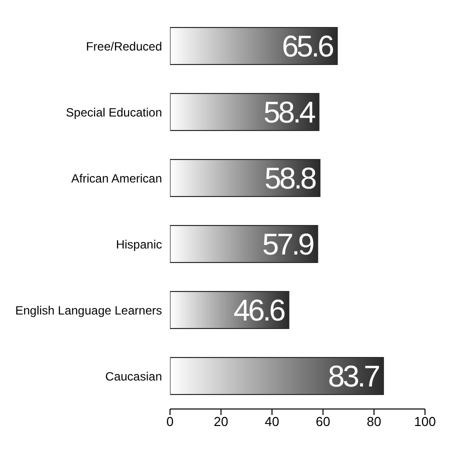  What do you see at coordinates (323, 422) in the screenshot?
I see `x-tick-label: 60` at bounding box center [323, 422].